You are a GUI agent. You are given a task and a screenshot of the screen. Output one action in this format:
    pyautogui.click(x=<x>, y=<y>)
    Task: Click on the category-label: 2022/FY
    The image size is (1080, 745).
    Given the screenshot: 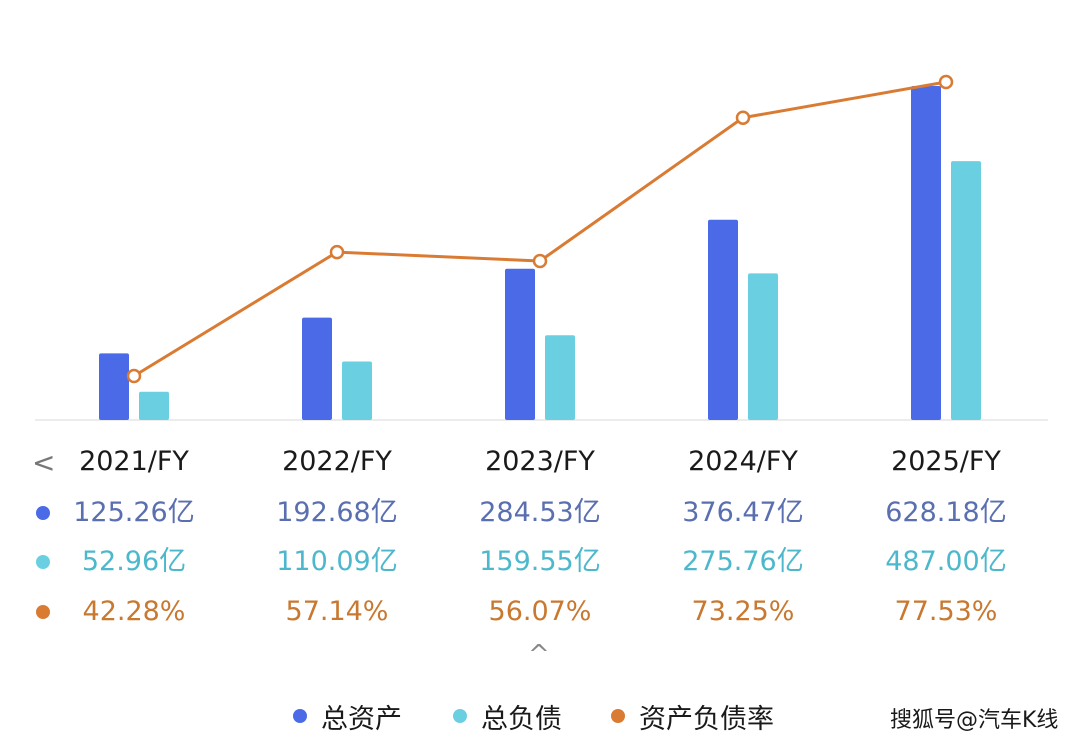 What is the action you would take?
    pyautogui.click(x=337, y=461)
    